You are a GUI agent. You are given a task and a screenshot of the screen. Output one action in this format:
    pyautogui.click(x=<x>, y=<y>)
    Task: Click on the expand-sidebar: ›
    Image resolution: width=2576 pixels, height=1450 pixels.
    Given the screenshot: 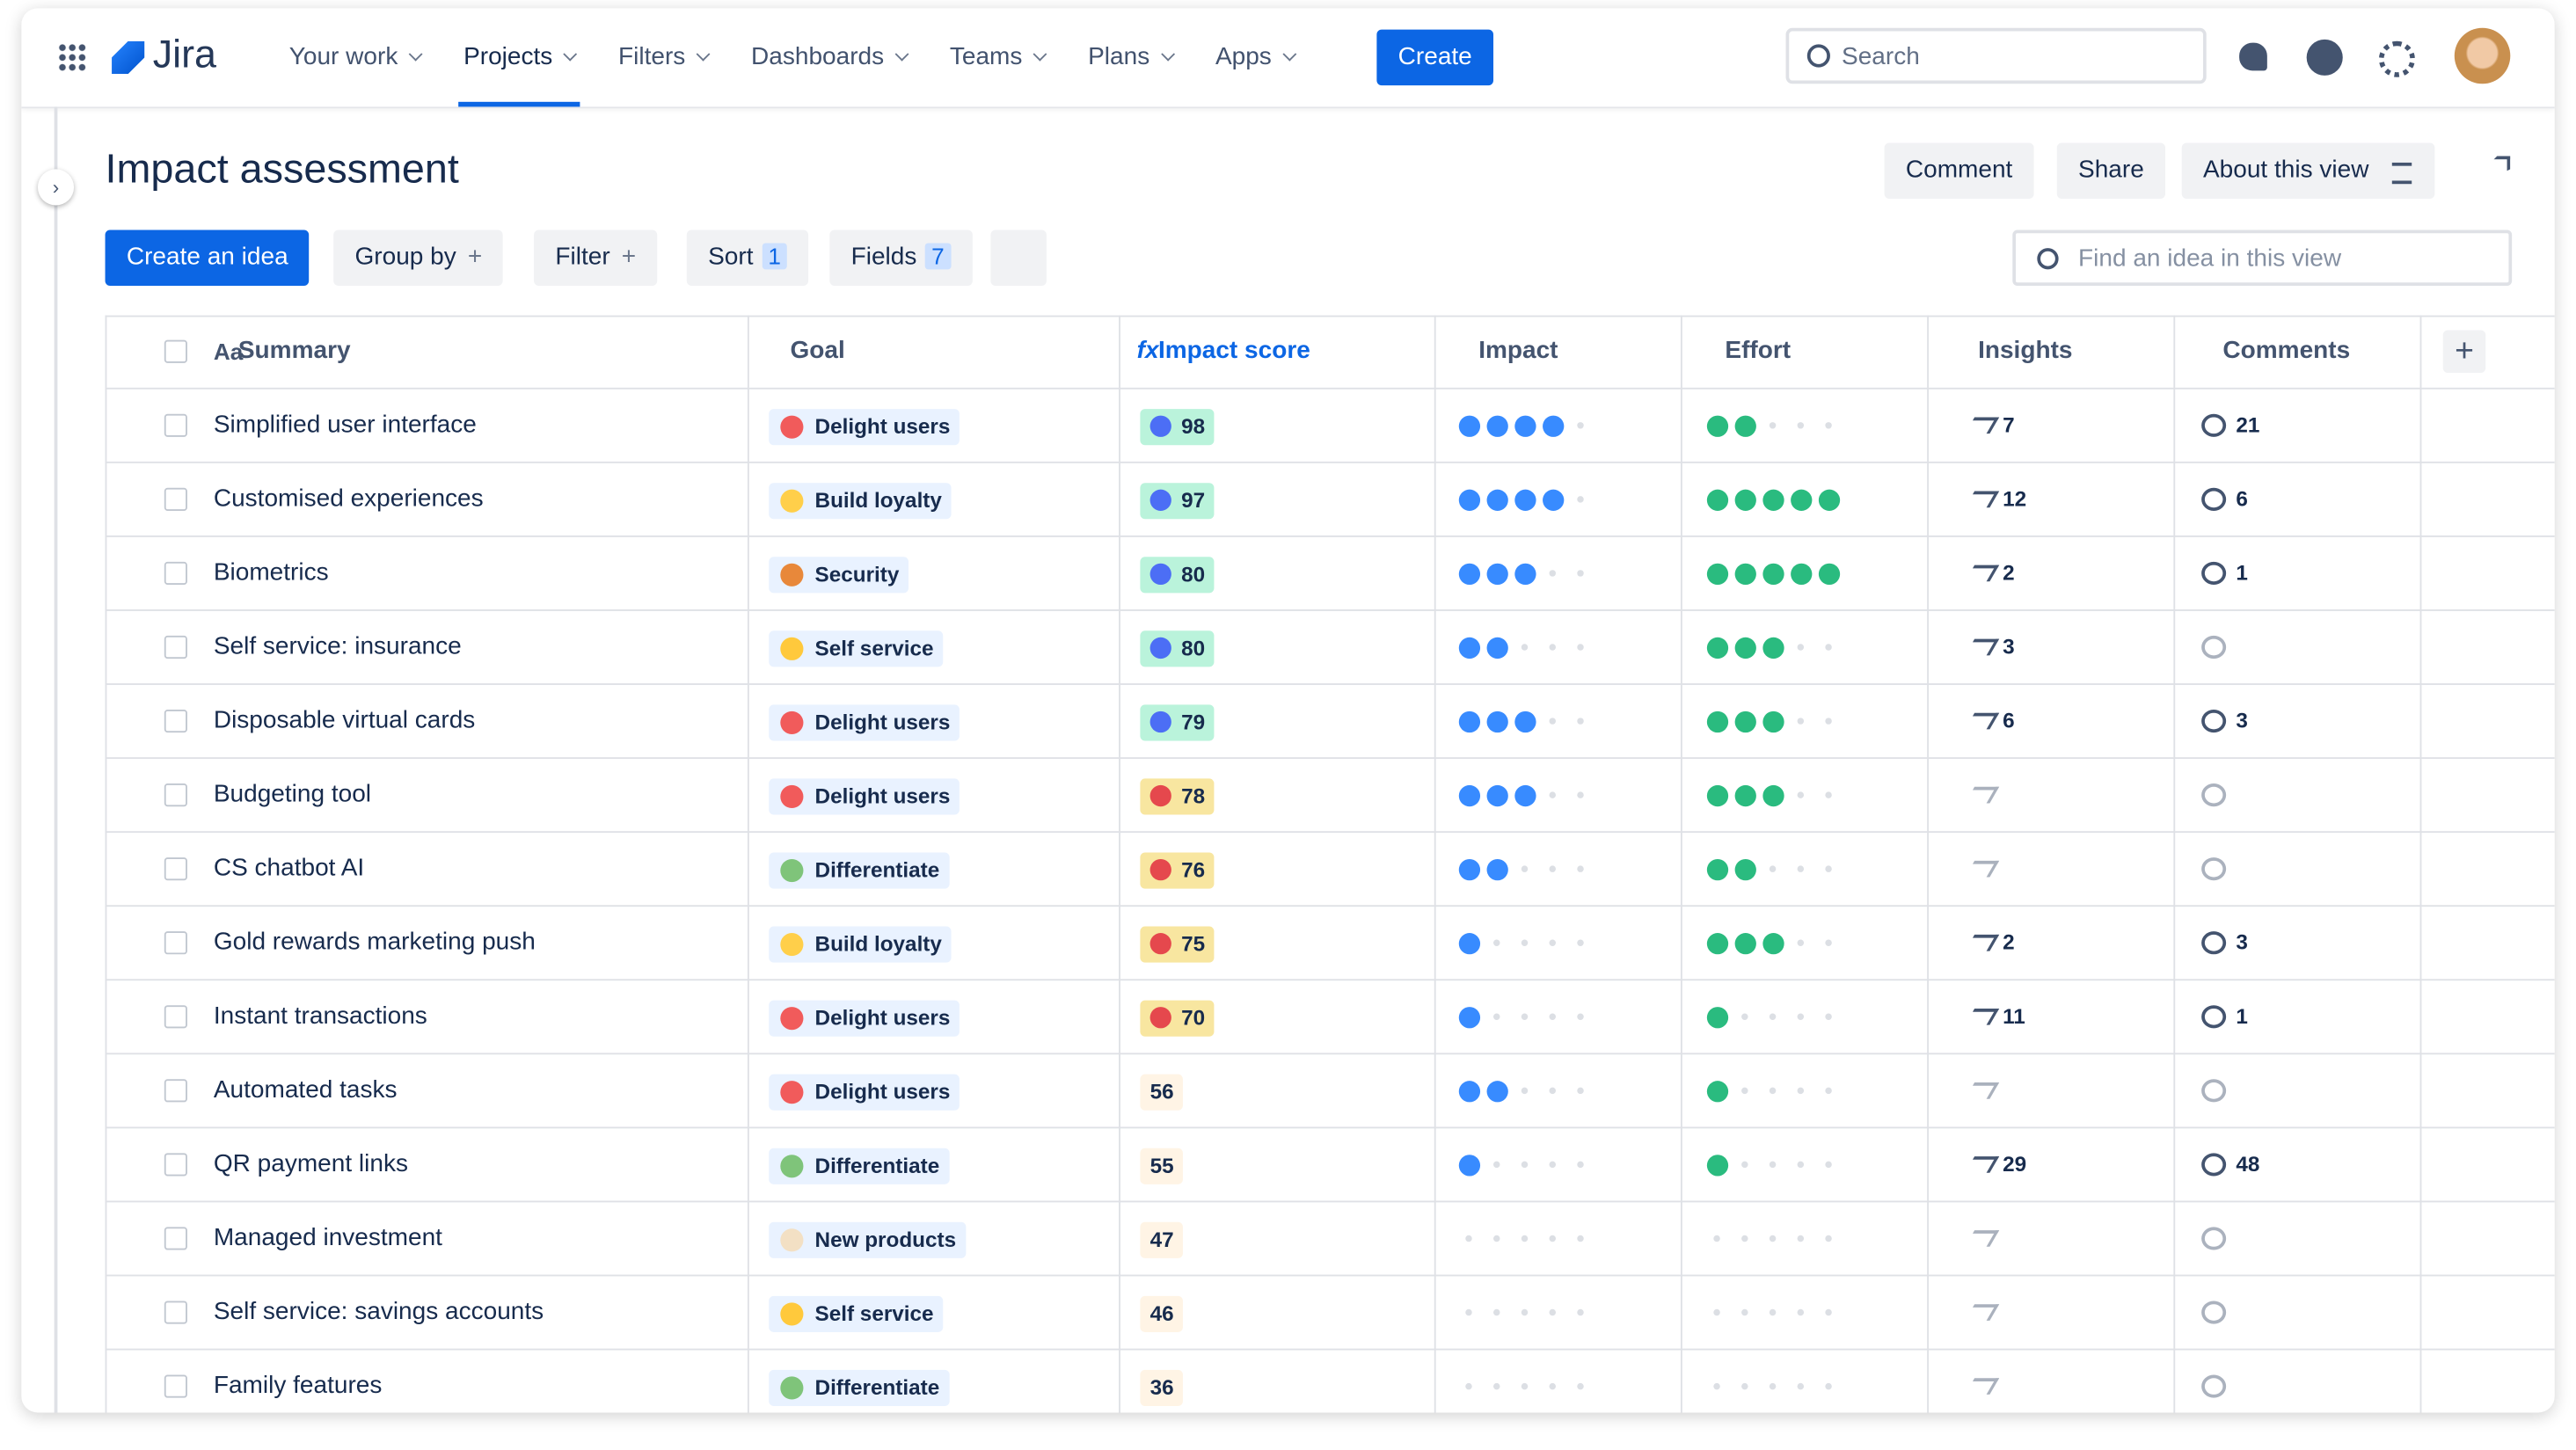 What is the action you would take?
    pyautogui.click(x=56, y=187)
    